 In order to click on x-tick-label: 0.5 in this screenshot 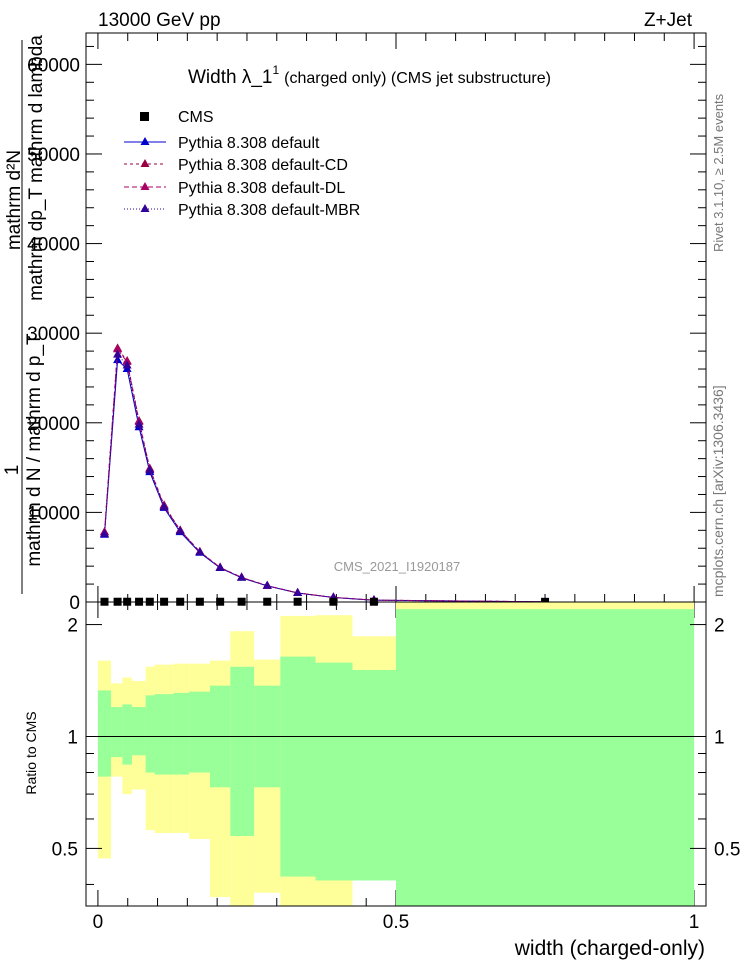, I will do `click(396, 922)`.